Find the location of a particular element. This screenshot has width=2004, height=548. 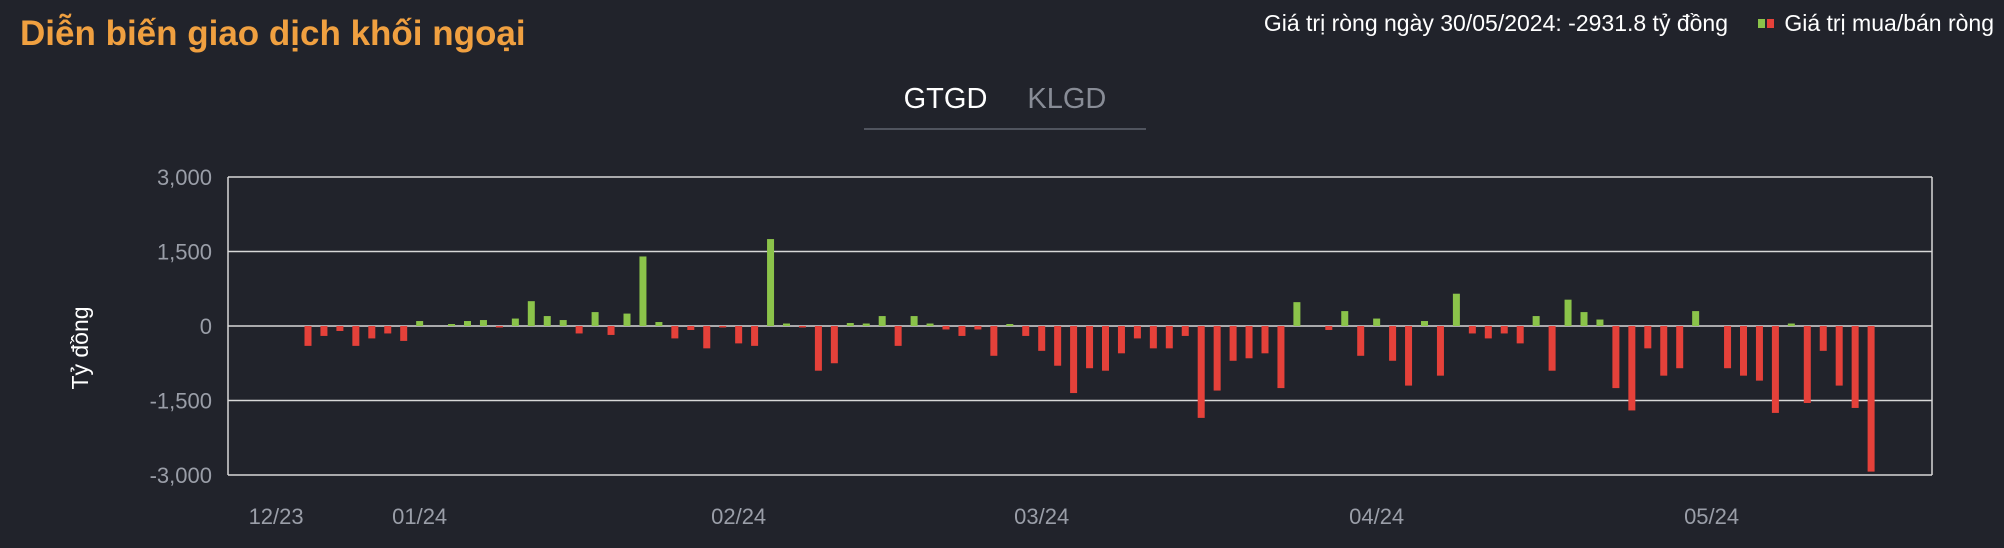

y-axis-ticks: 3,000 1,500 0 -1,500 -3,000 is located at coordinates (181, 326).